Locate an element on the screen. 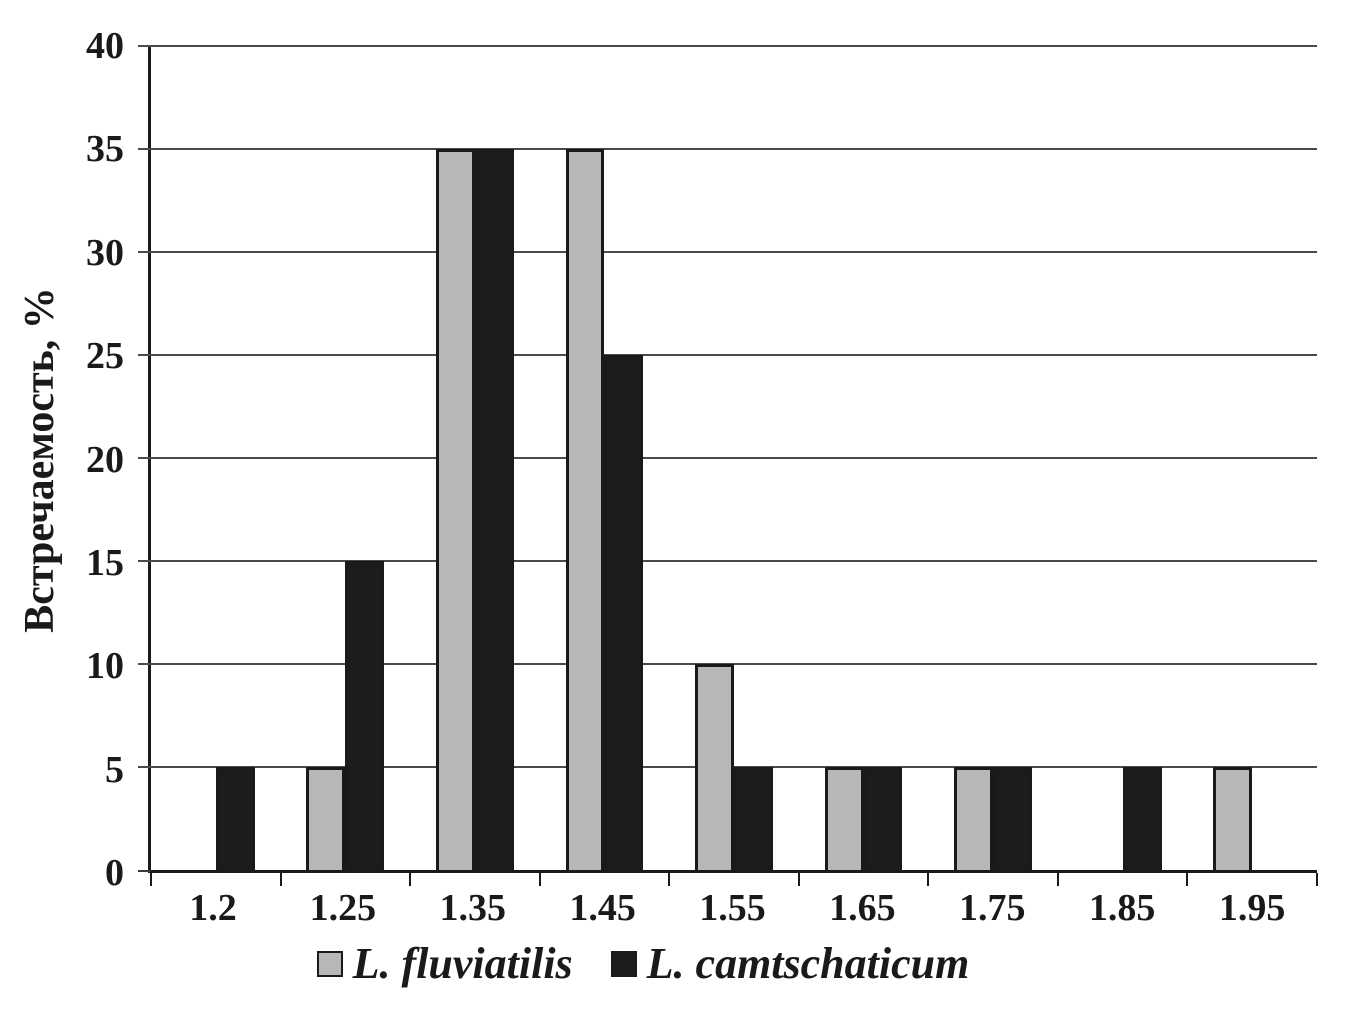  y-tick-label-5: 5 is located at coordinates (114, 769).